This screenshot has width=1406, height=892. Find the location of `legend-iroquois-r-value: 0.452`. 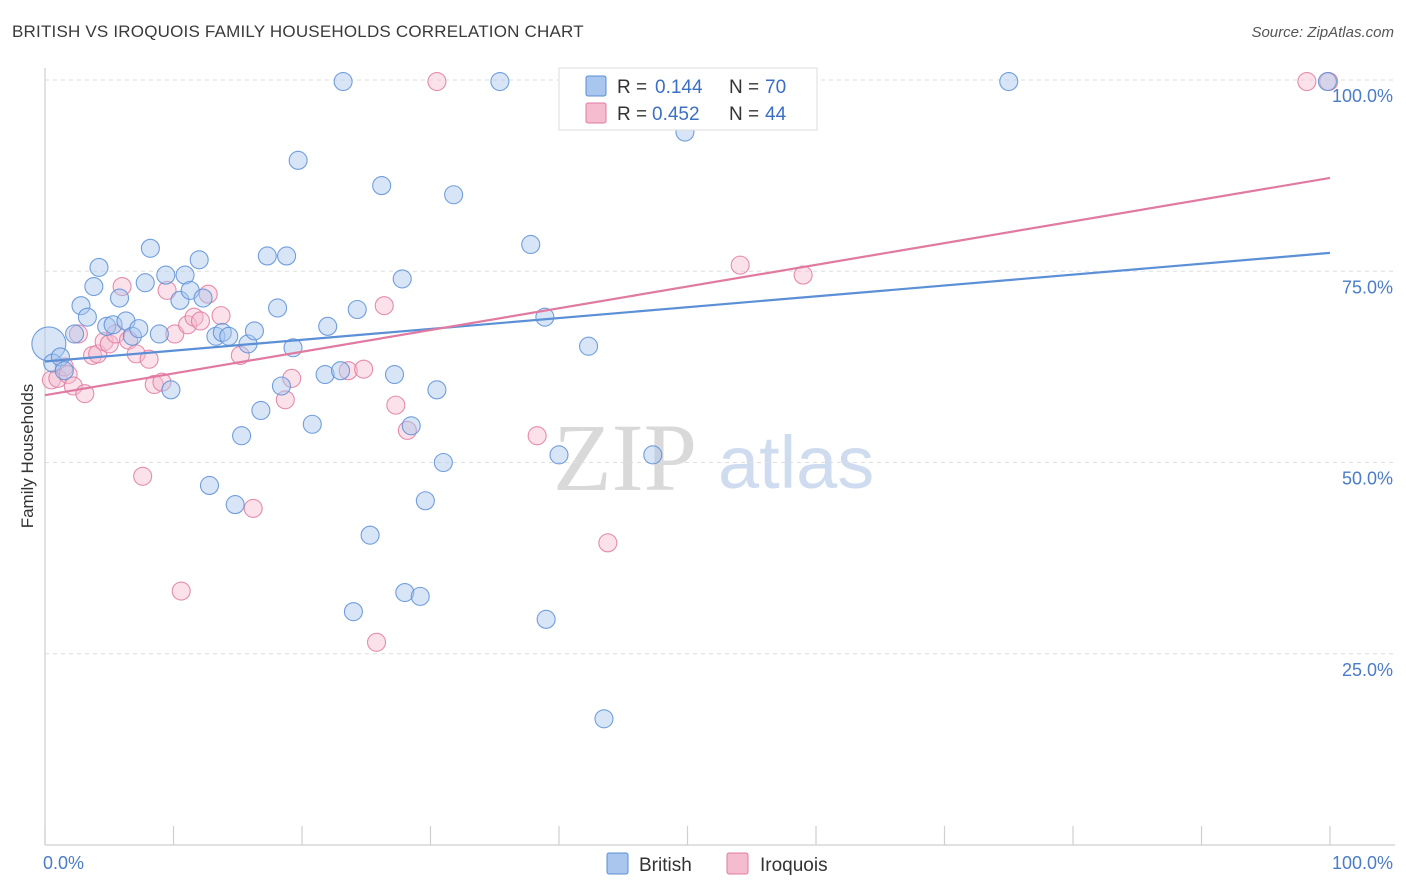

legend-iroquois-r-value: 0.452 is located at coordinates (676, 114).